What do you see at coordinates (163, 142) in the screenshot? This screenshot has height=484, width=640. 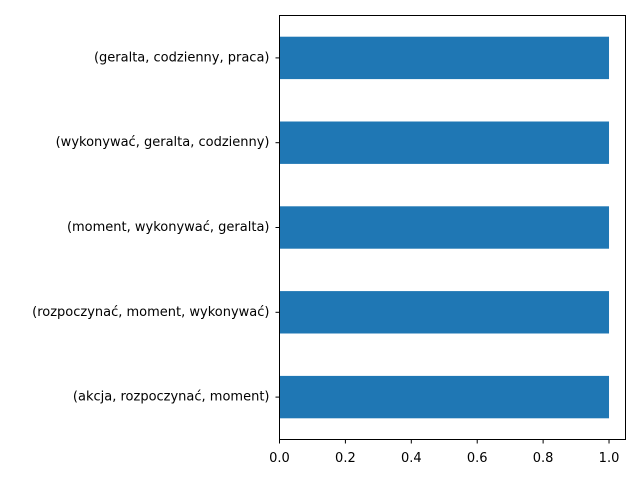 I see `y-tick-label: (wykonywać, geralta, codzienny)` at bounding box center [163, 142].